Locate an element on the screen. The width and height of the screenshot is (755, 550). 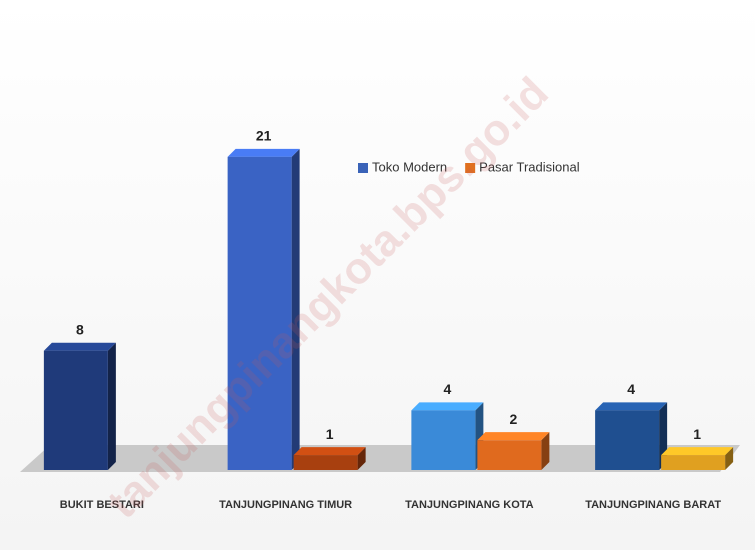
legend-label: Pasar Tradisional is located at coordinates (529, 166).